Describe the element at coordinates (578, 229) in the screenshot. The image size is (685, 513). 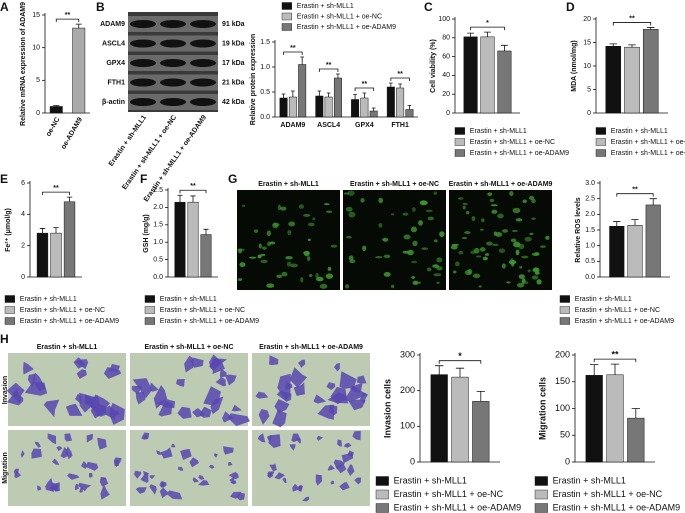
I see `y-axis-label: Relative ROS levels` at that location.